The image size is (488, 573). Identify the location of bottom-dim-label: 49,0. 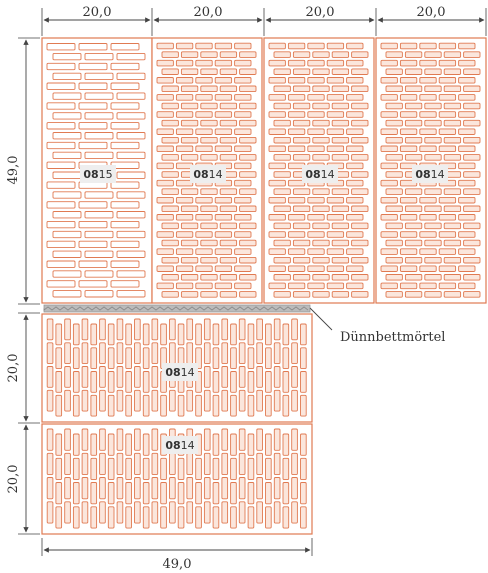
(177, 564).